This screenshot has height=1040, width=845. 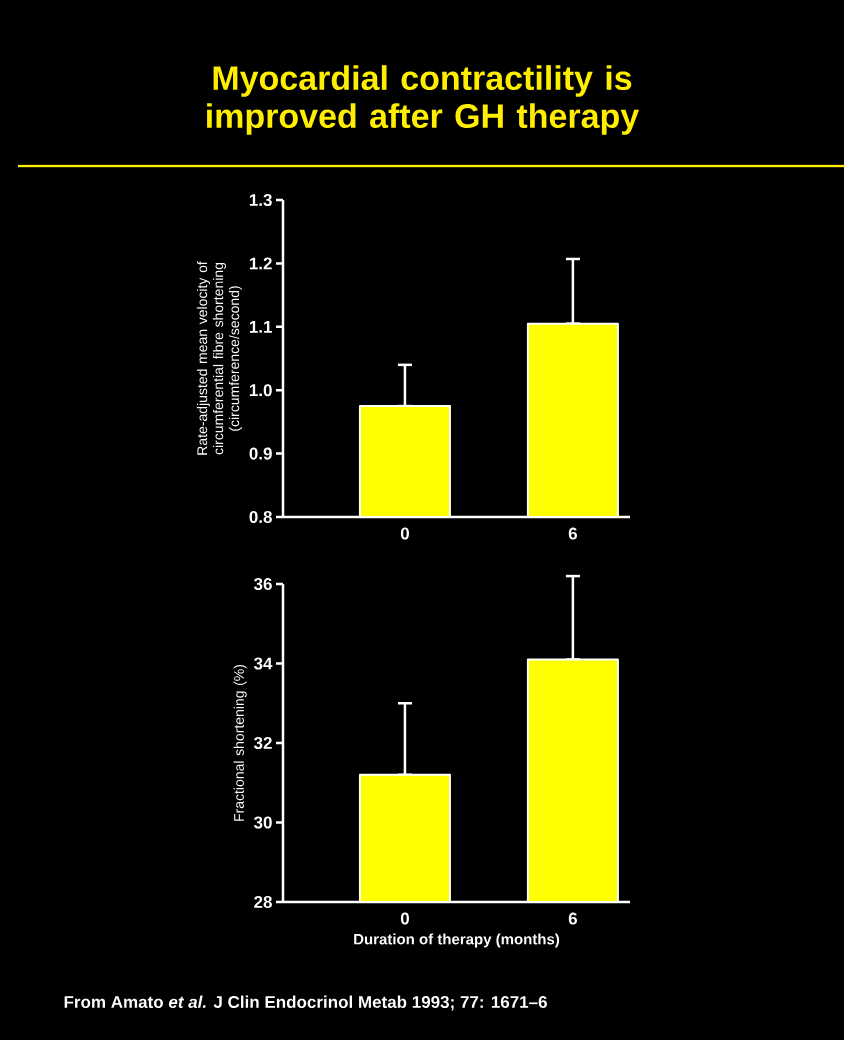 What do you see at coordinates (262, 822) in the screenshot?
I see `y-tick-label: 30` at bounding box center [262, 822].